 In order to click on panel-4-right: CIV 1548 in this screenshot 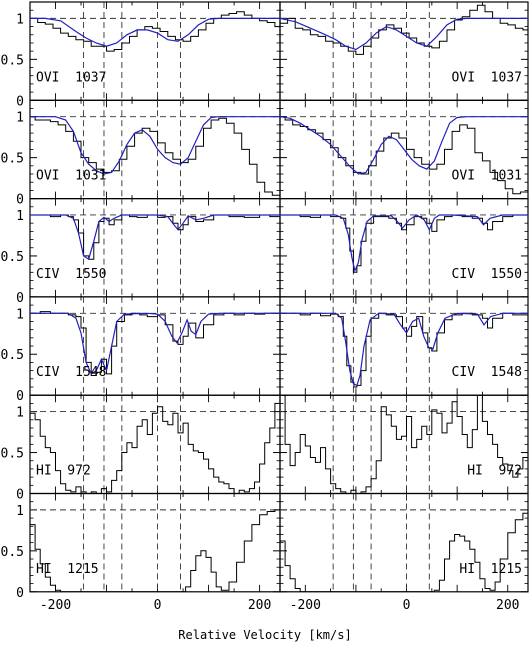, I will do `click(404, 346)`.